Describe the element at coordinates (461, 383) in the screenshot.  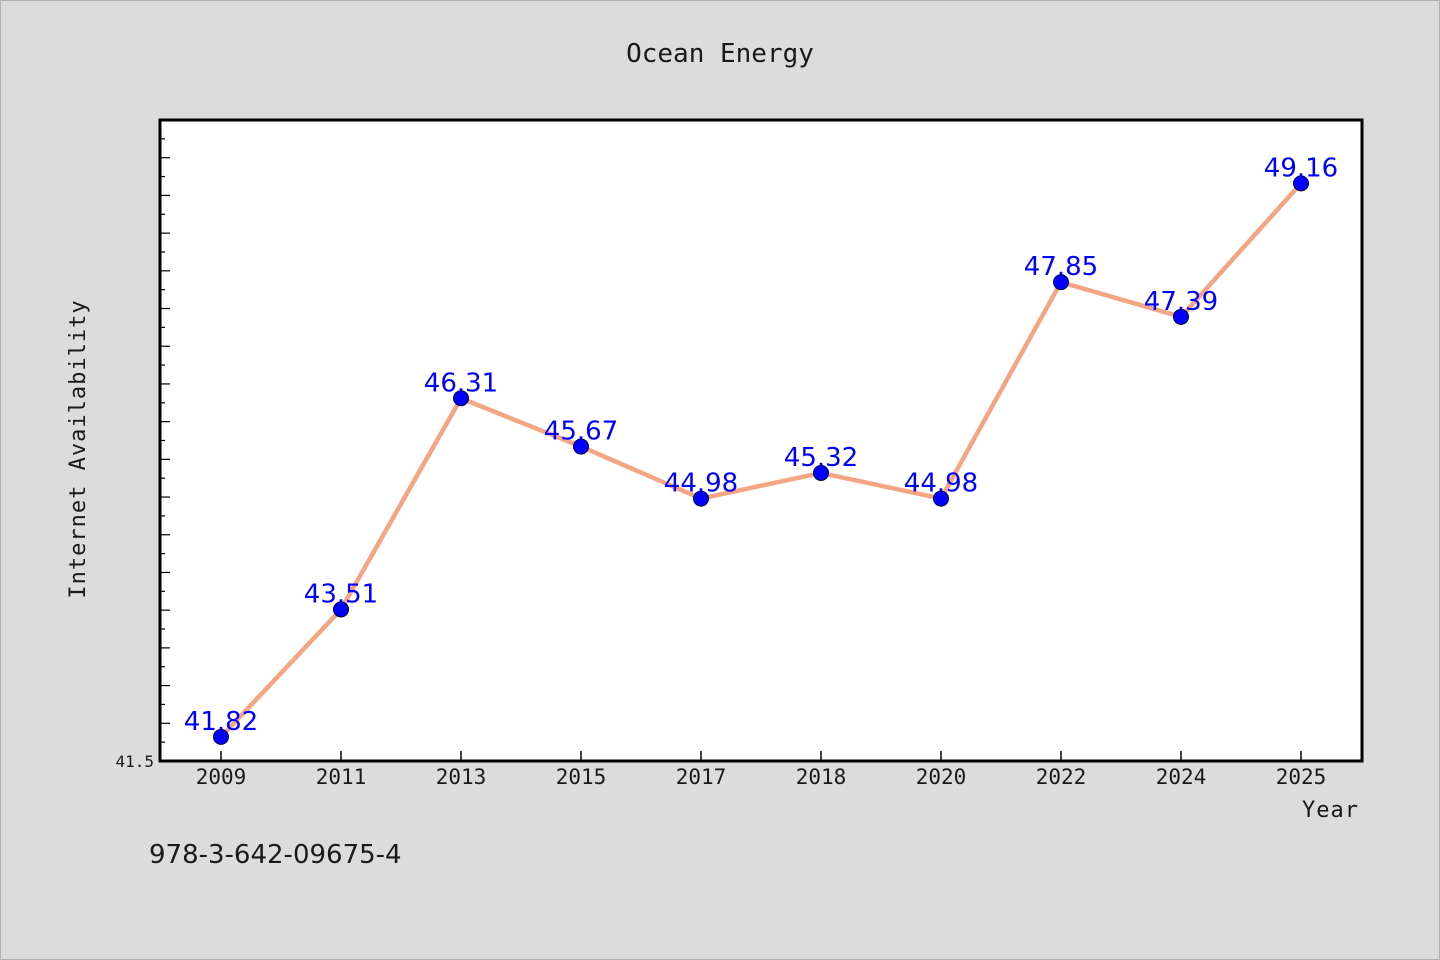
I see `data-label: 46.31` at that location.